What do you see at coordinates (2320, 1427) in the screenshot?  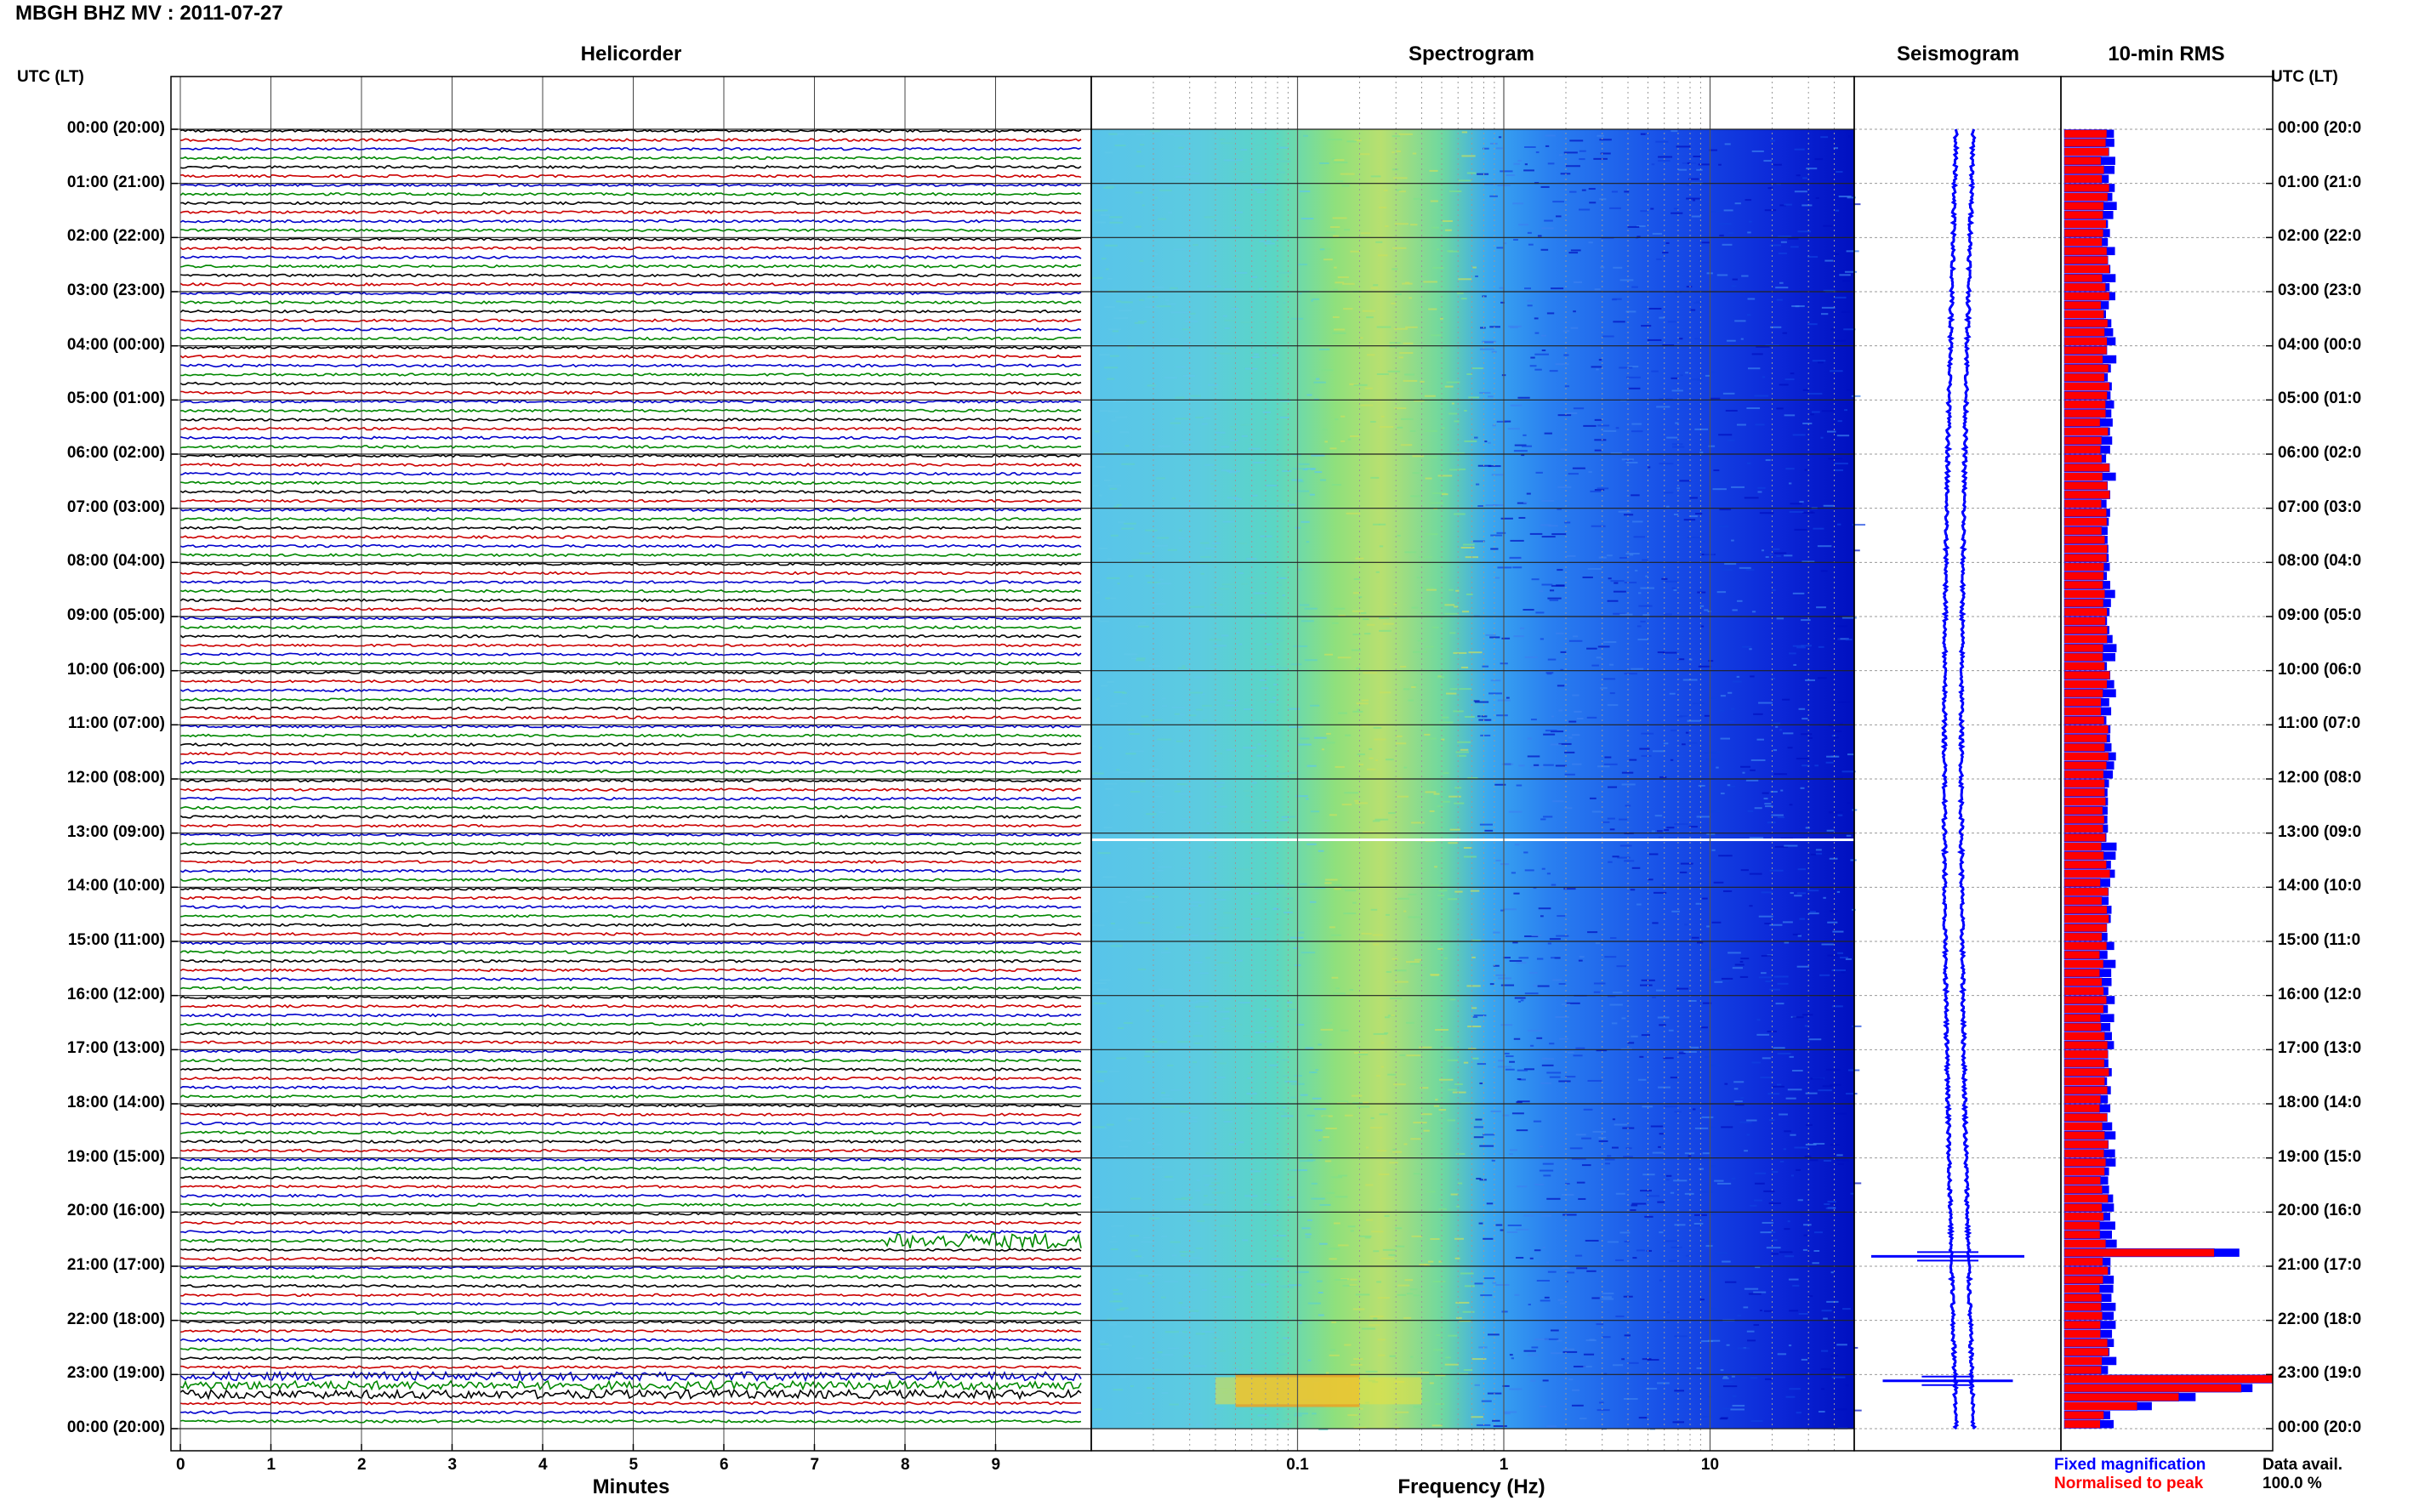 I see `time-label-right: 00:00 (20:0` at bounding box center [2320, 1427].